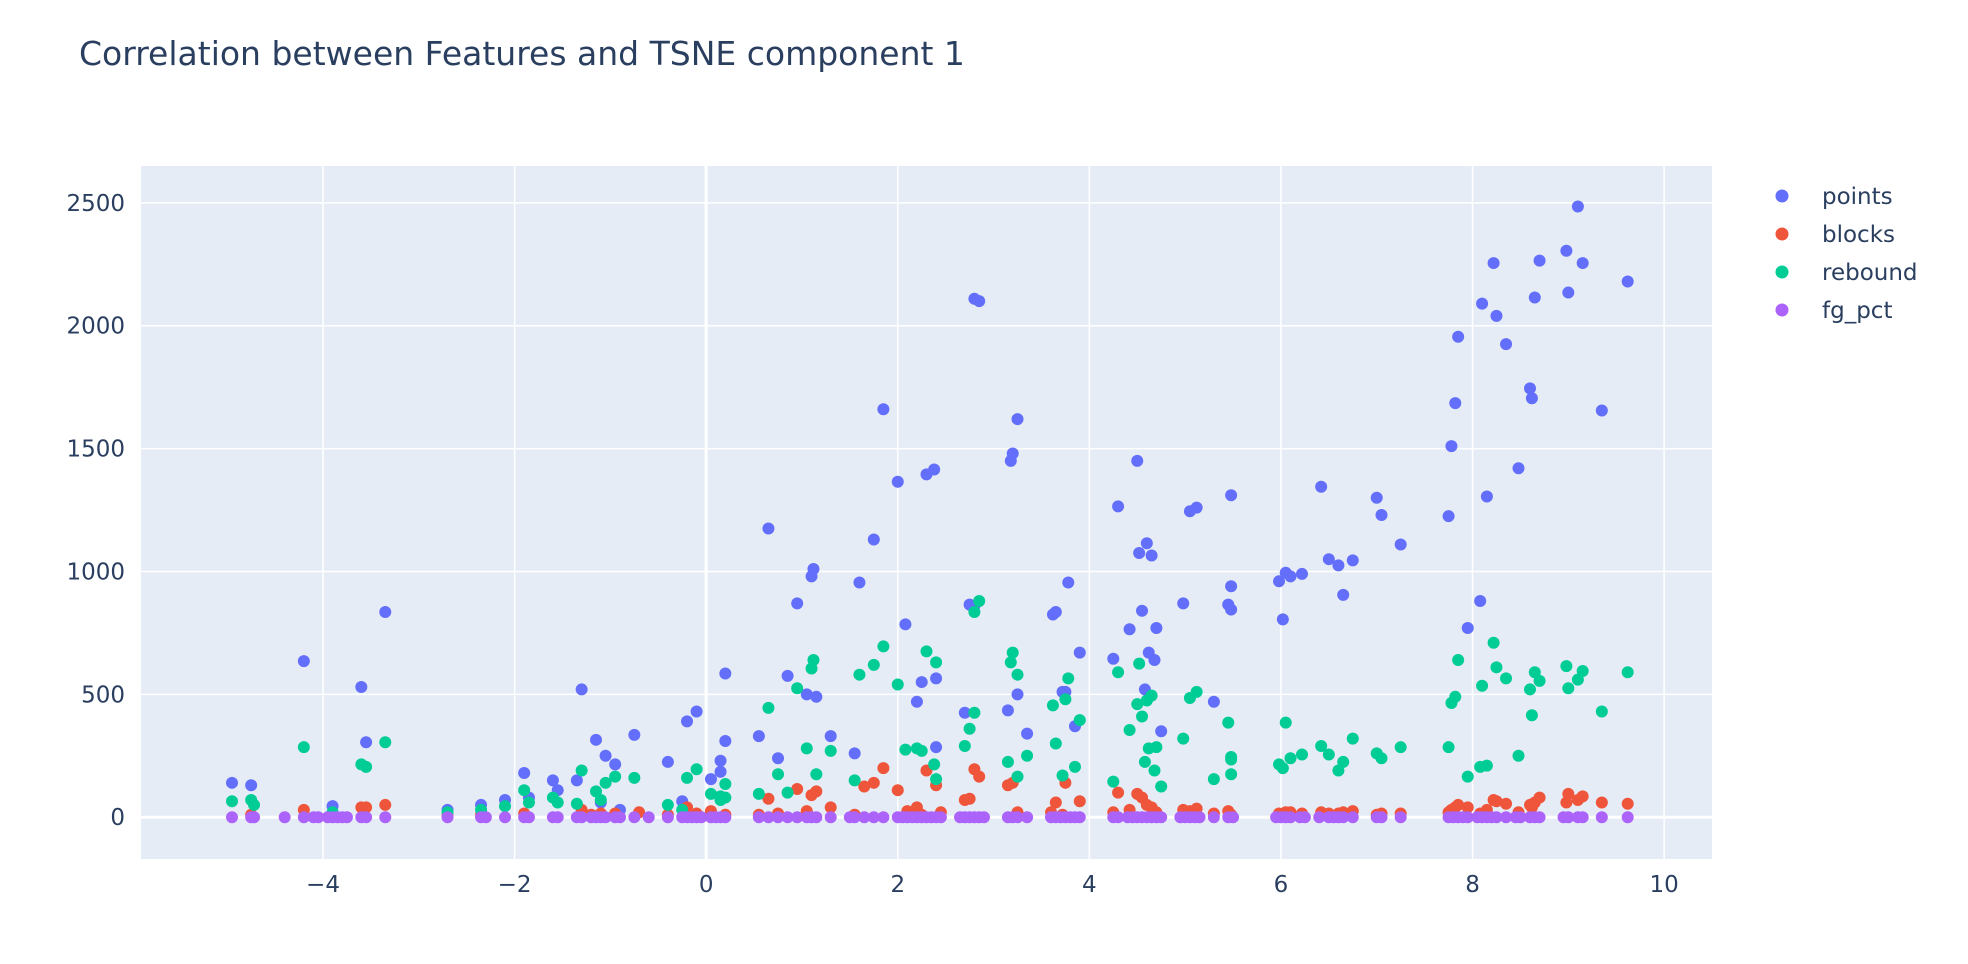 The image size is (1968, 964). I want to click on legend-marker-icon, so click(1782, 272).